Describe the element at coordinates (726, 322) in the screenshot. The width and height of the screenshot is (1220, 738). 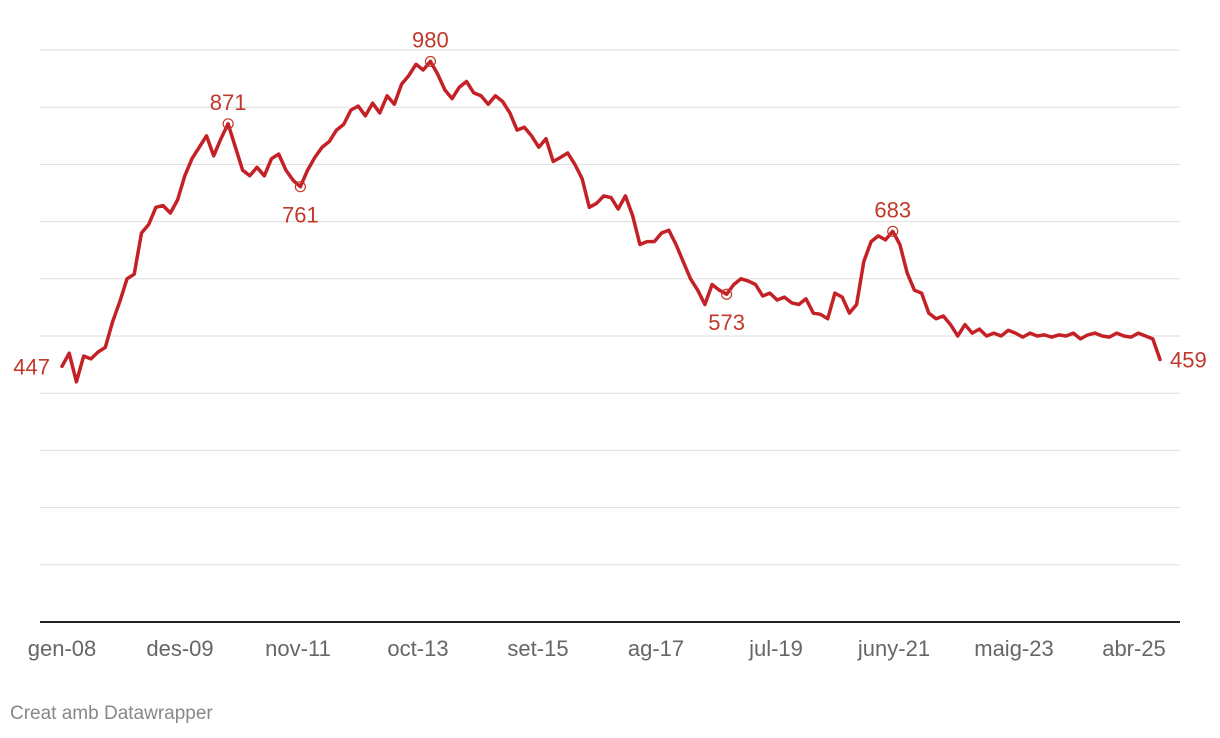
I see `annotation-label: 573` at that location.